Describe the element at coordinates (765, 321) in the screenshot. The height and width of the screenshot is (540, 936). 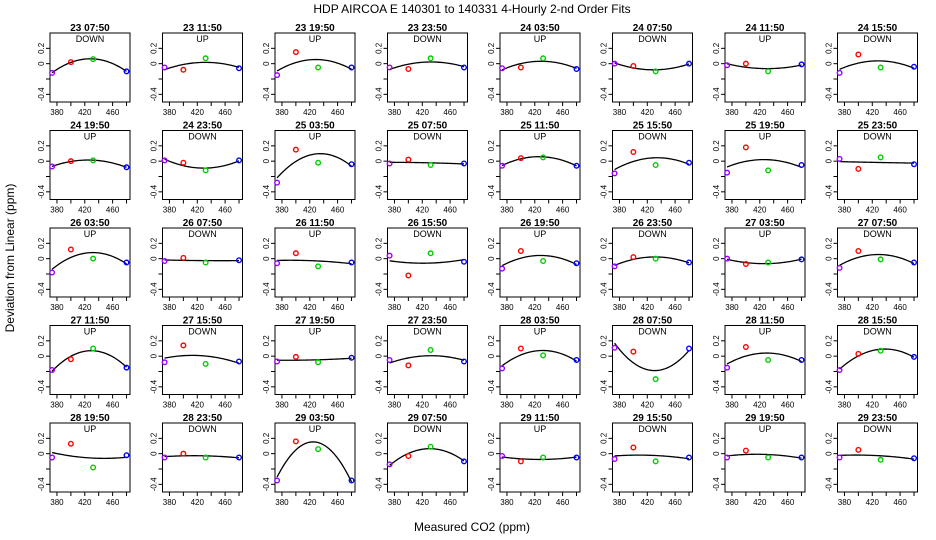
I see `panel-title: 28 11:50` at that location.